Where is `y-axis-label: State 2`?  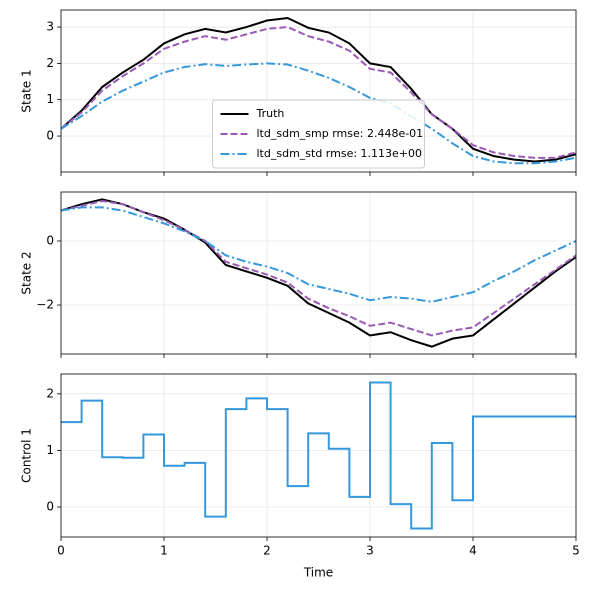
y-axis-label: State 2 is located at coordinates (27, 272).